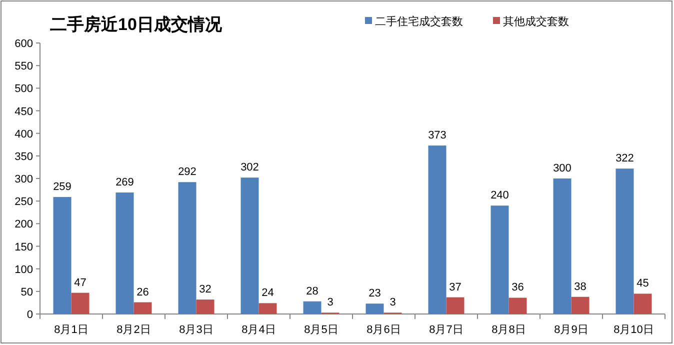  Describe the element at coordinates (437, 136) in the screenshot. I see `data-label: 373` at that location.